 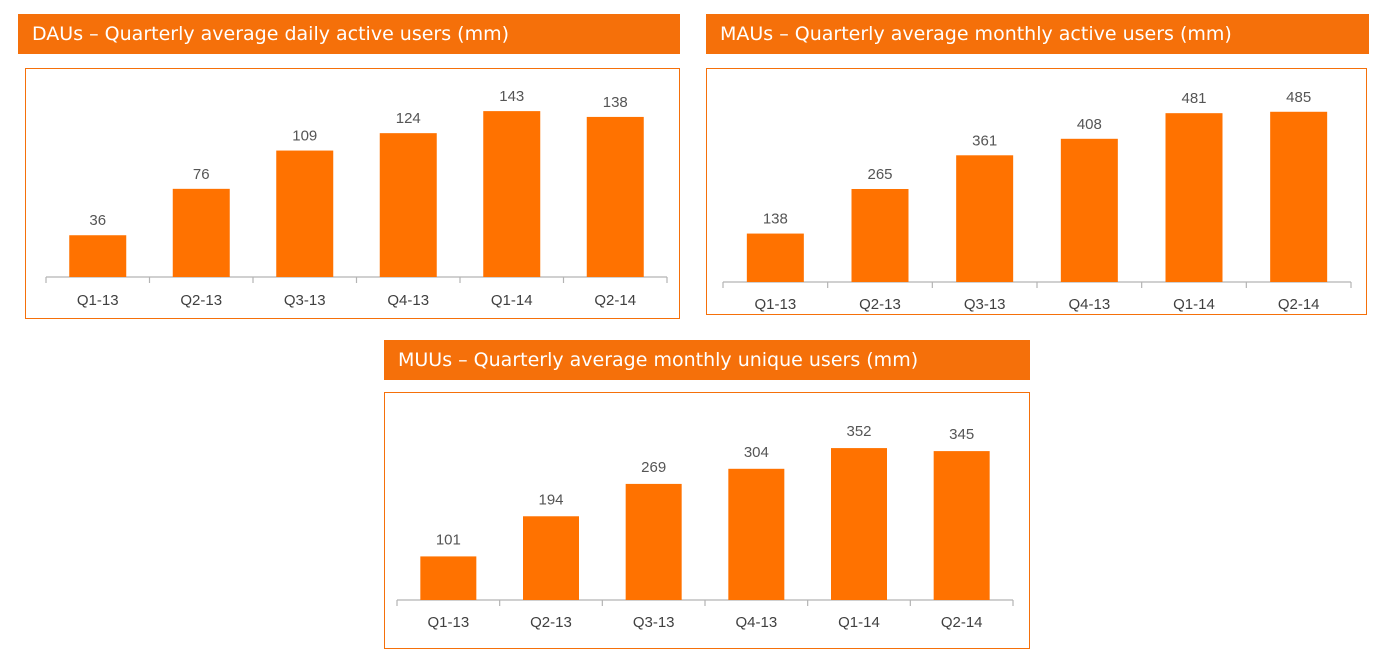 What do you see at coordinates (511, 96) in the screenshot?
I see `data-label: 143` at bounding box center [511, 96].